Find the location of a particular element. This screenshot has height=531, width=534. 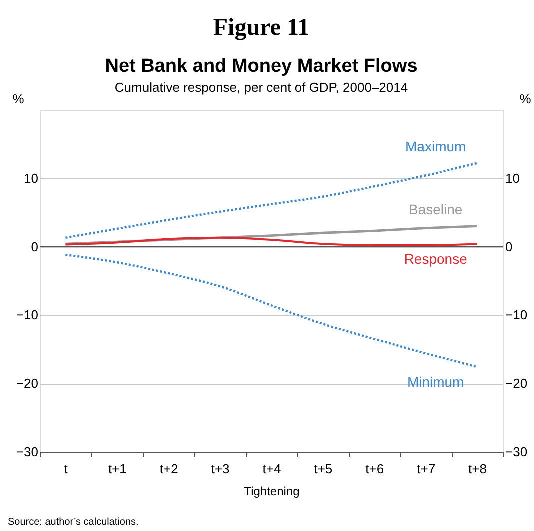

y2-tick-label: −30 is located at coordinates (517, 452).